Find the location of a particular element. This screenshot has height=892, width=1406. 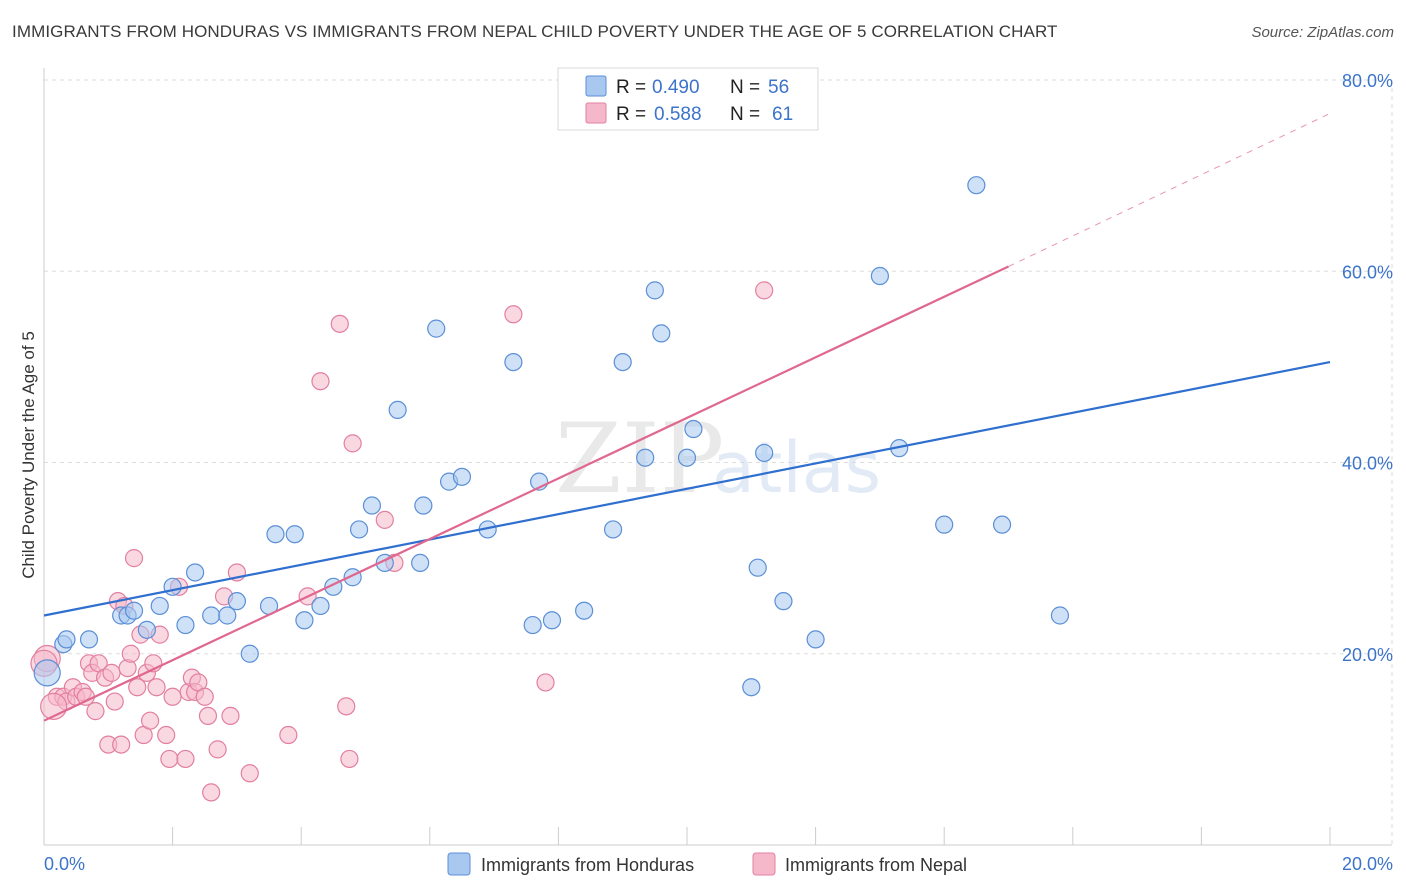

bottom-legend-swatch-nepal is located at coordinates (764, 864).